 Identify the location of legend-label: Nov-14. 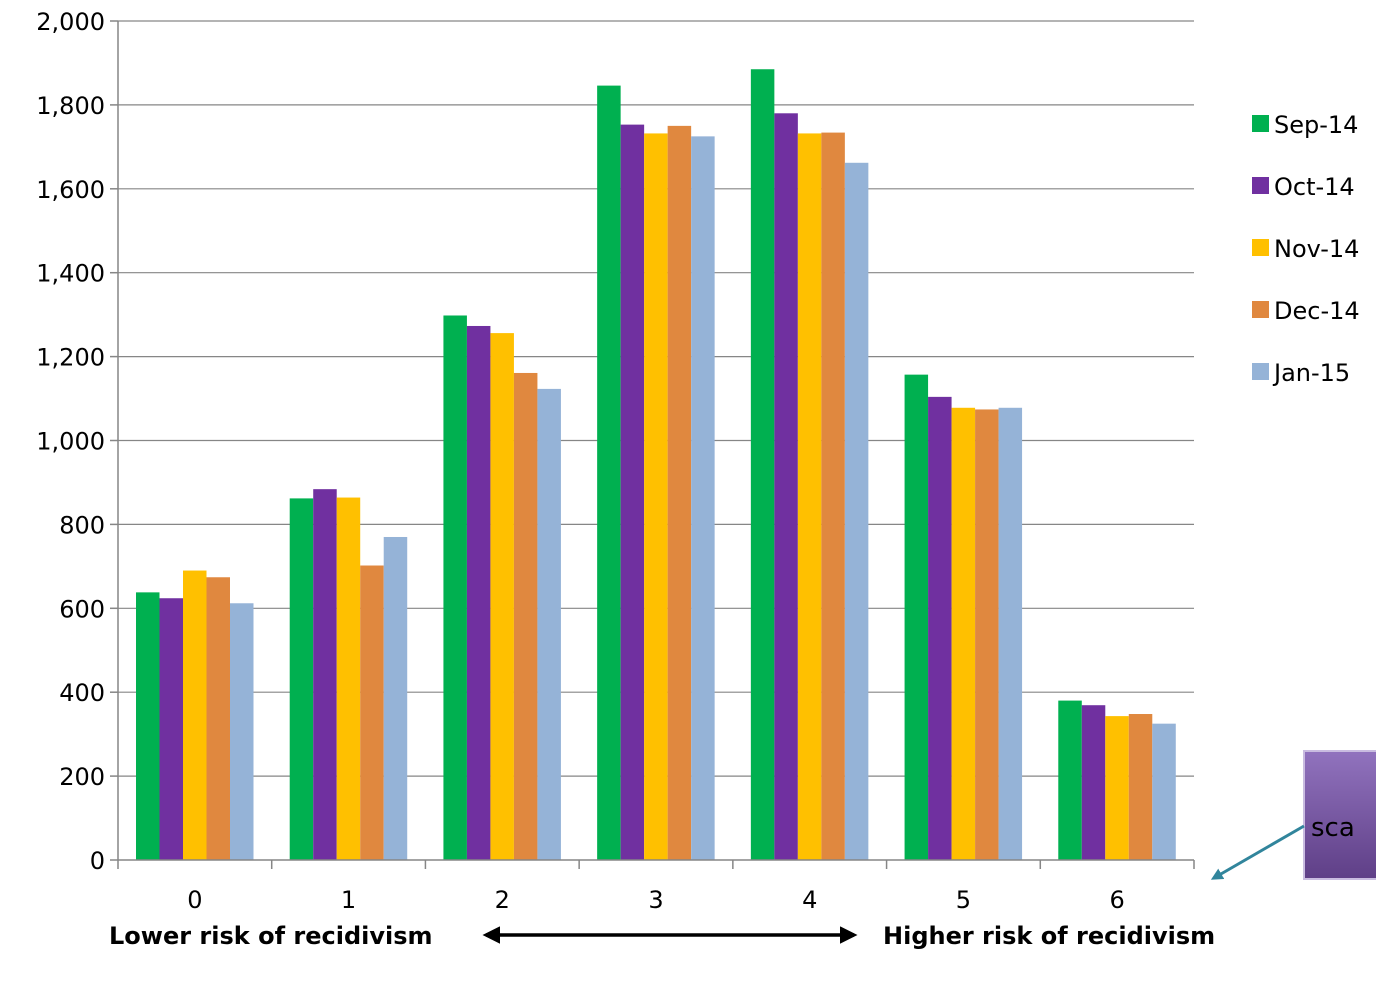
(1316, 249).